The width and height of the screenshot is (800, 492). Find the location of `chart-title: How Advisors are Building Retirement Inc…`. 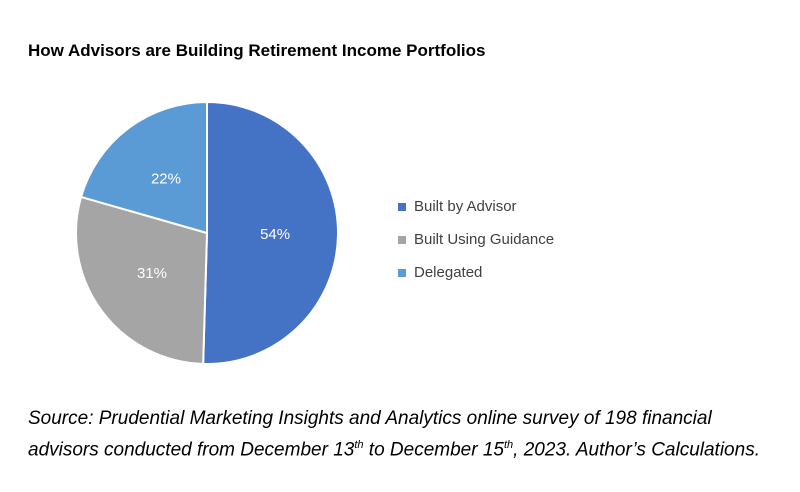

chart-title: How Advisors are Building Retirement Inc… is located at coordinates (257, 50).